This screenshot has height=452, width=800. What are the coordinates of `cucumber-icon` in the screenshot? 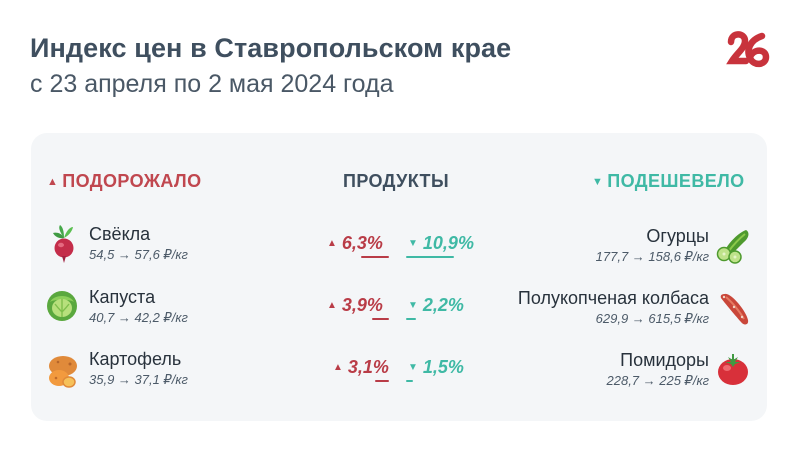 It's located at (732, 247).